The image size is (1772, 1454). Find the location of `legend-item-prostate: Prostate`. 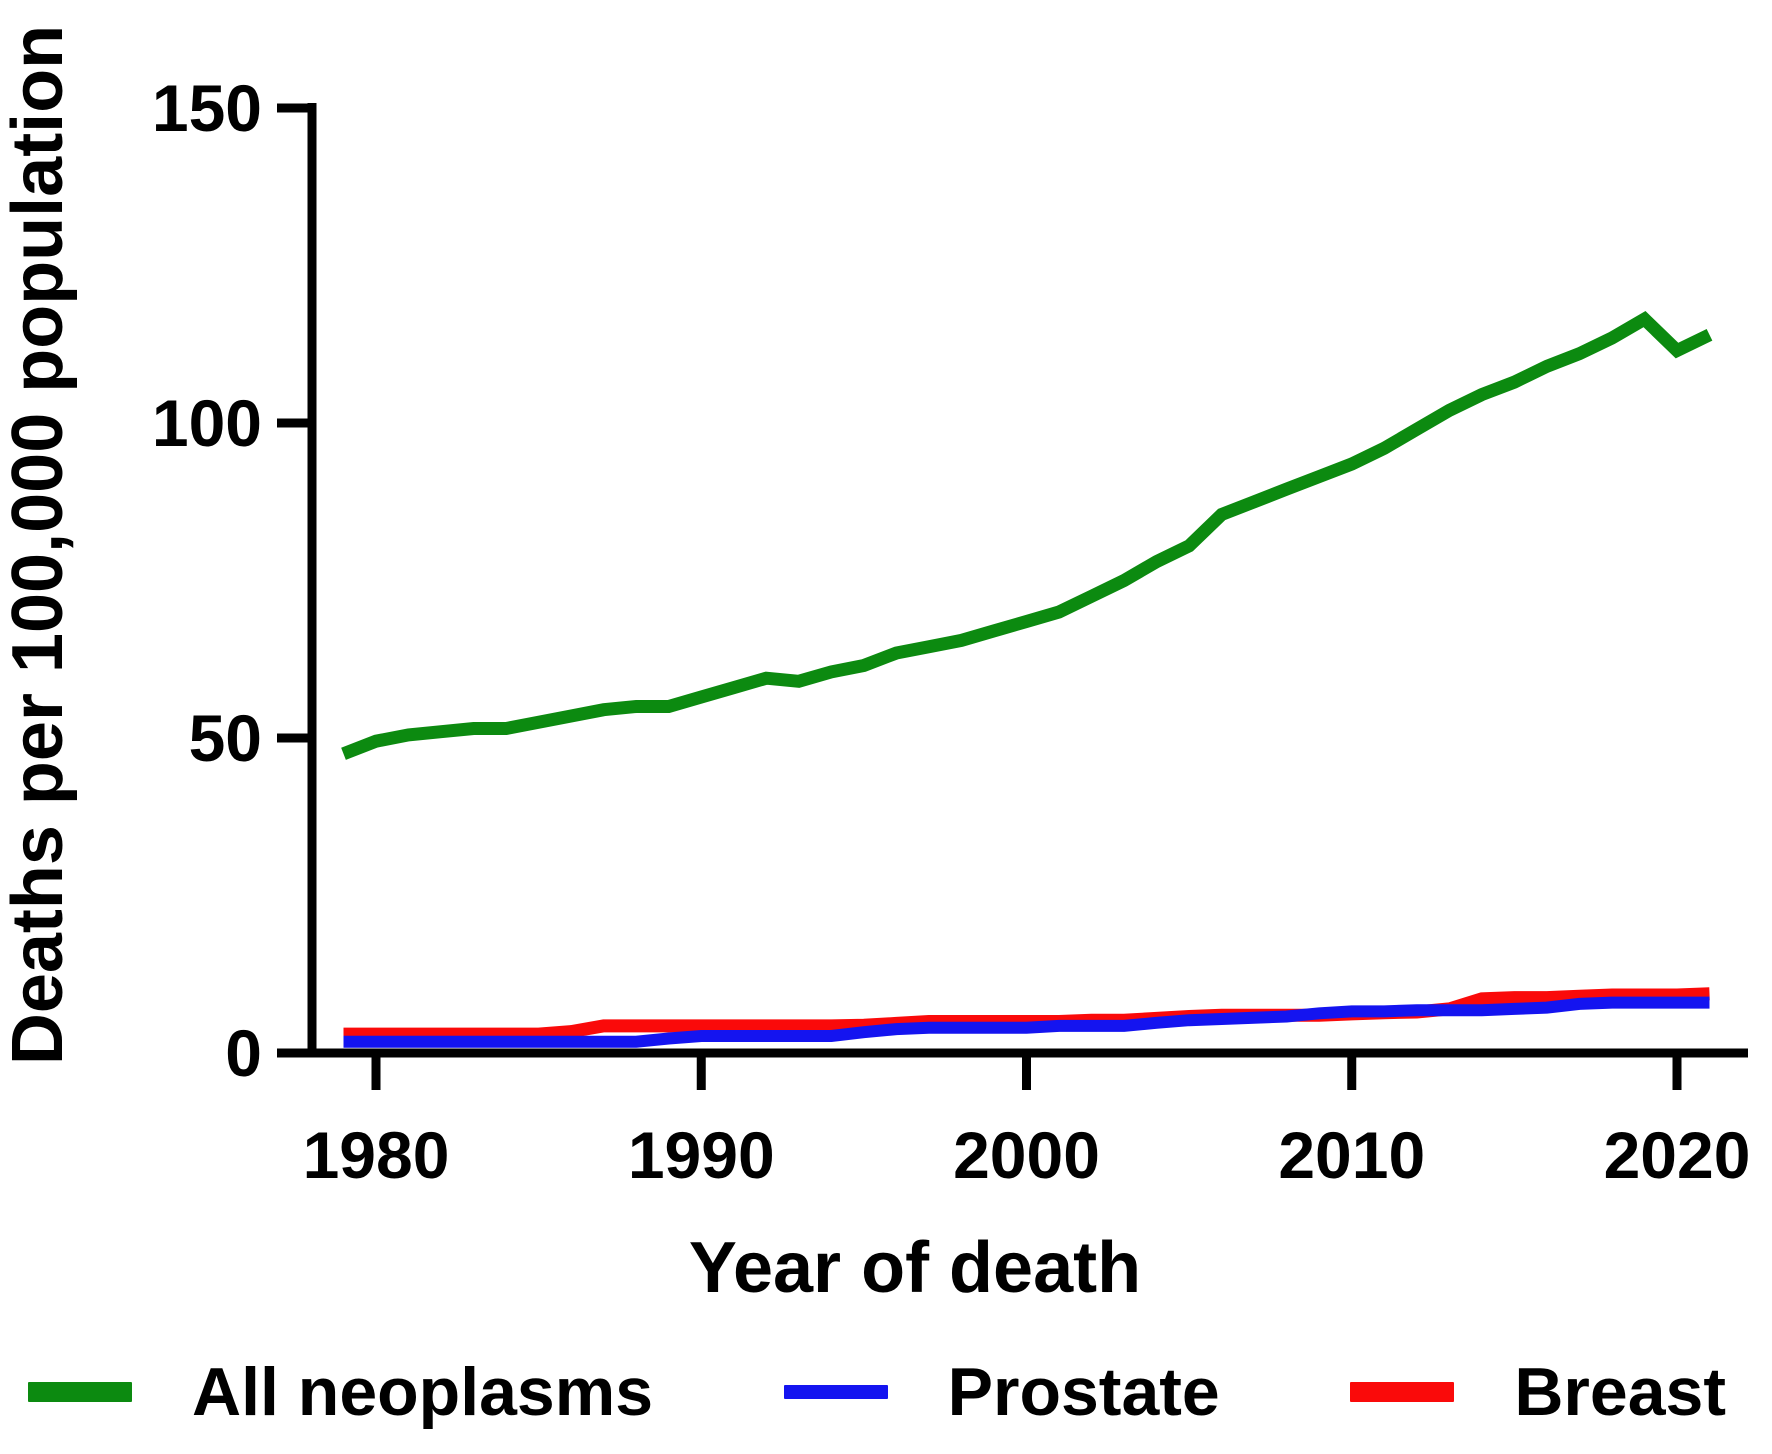

legend-item-prostate: Prostate is located at coordinates (1001, 1392).